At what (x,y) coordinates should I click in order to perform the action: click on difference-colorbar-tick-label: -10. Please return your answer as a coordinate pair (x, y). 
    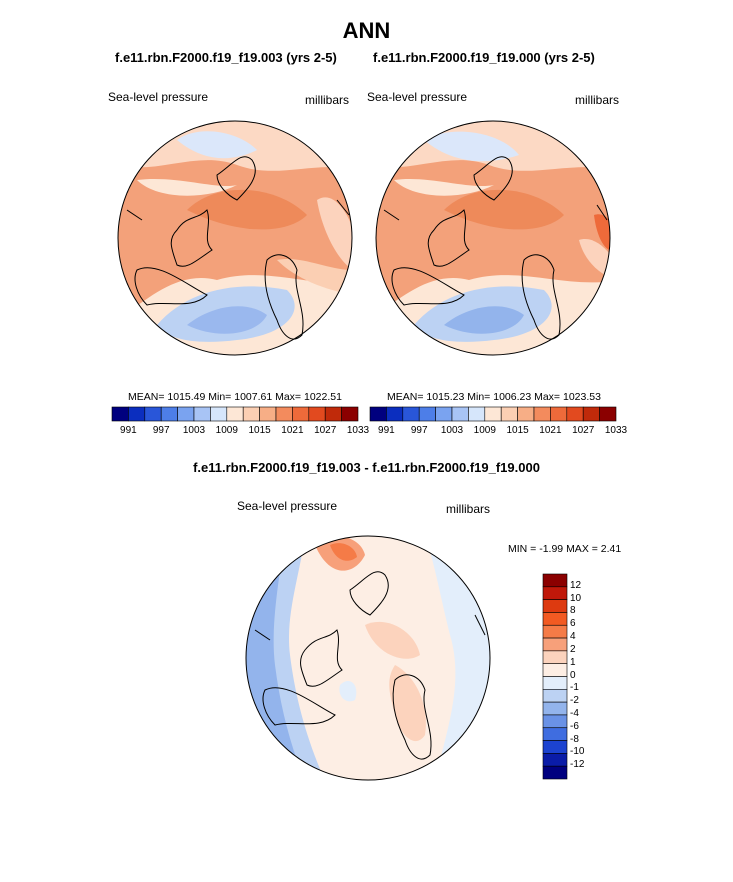
    Looking at the image, I should click on (577, 752).